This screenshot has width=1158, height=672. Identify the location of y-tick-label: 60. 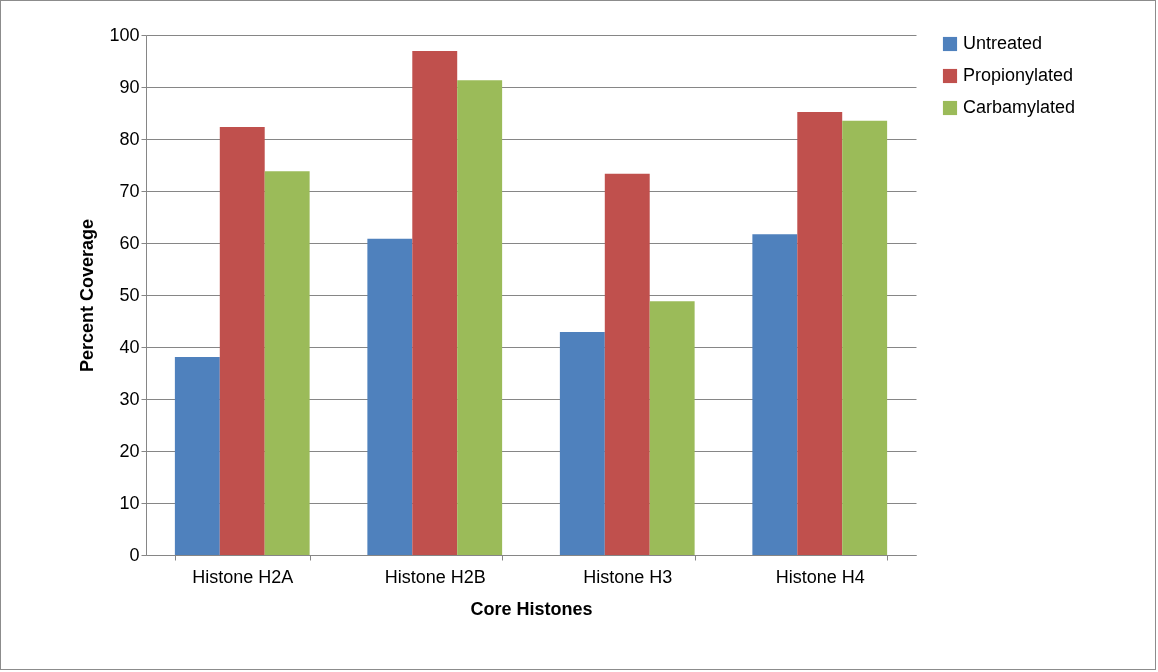
(129, 242).